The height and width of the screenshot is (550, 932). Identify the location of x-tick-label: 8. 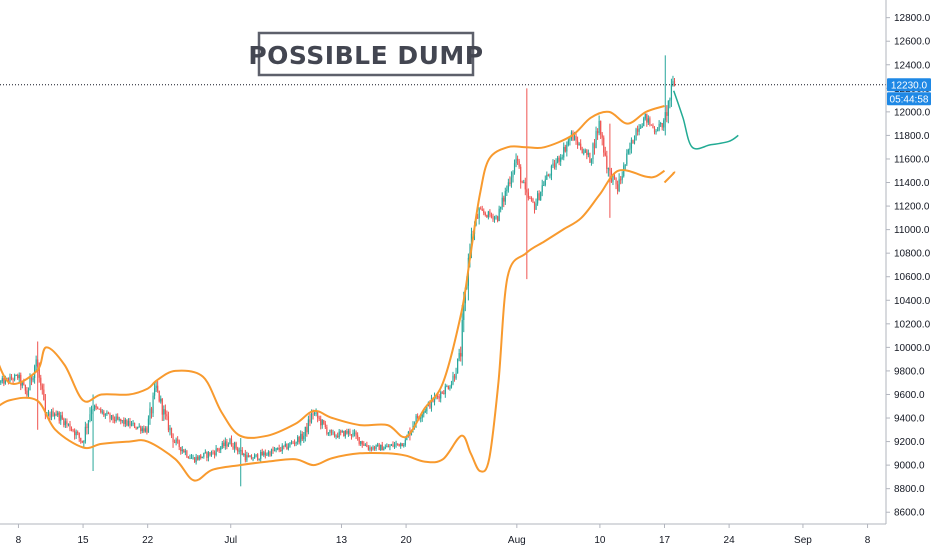
(868, 540).